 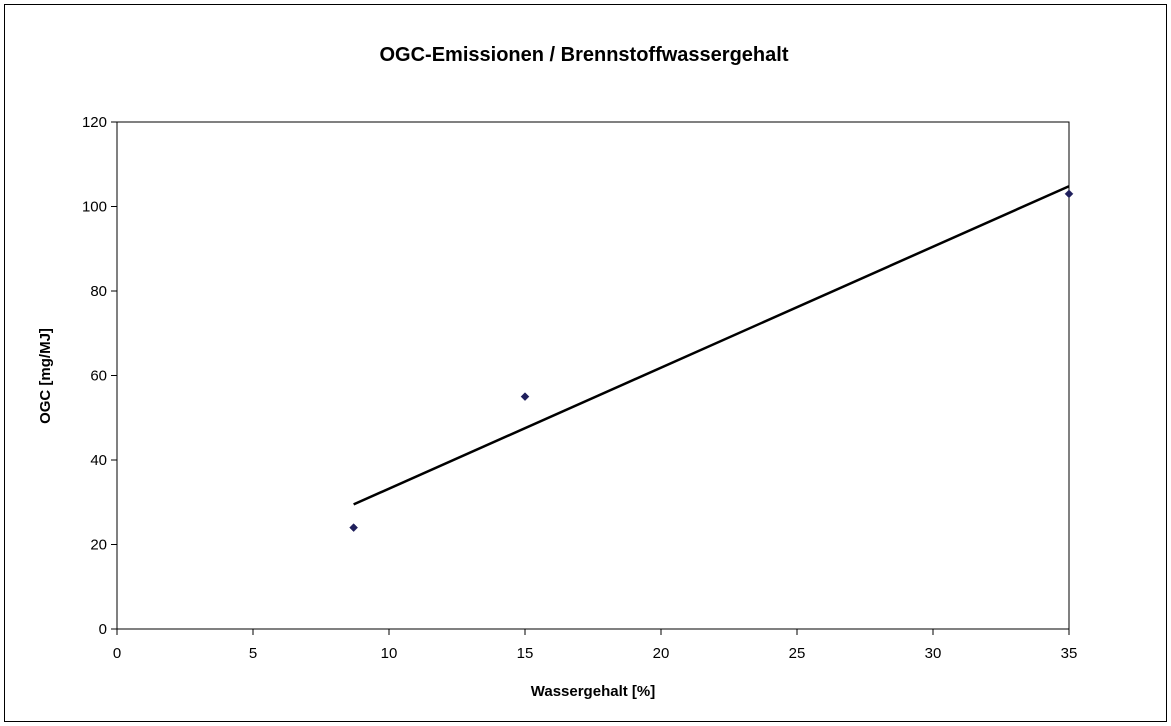 I want to click on y-tick-label: 40, so click(x=98, y=460).